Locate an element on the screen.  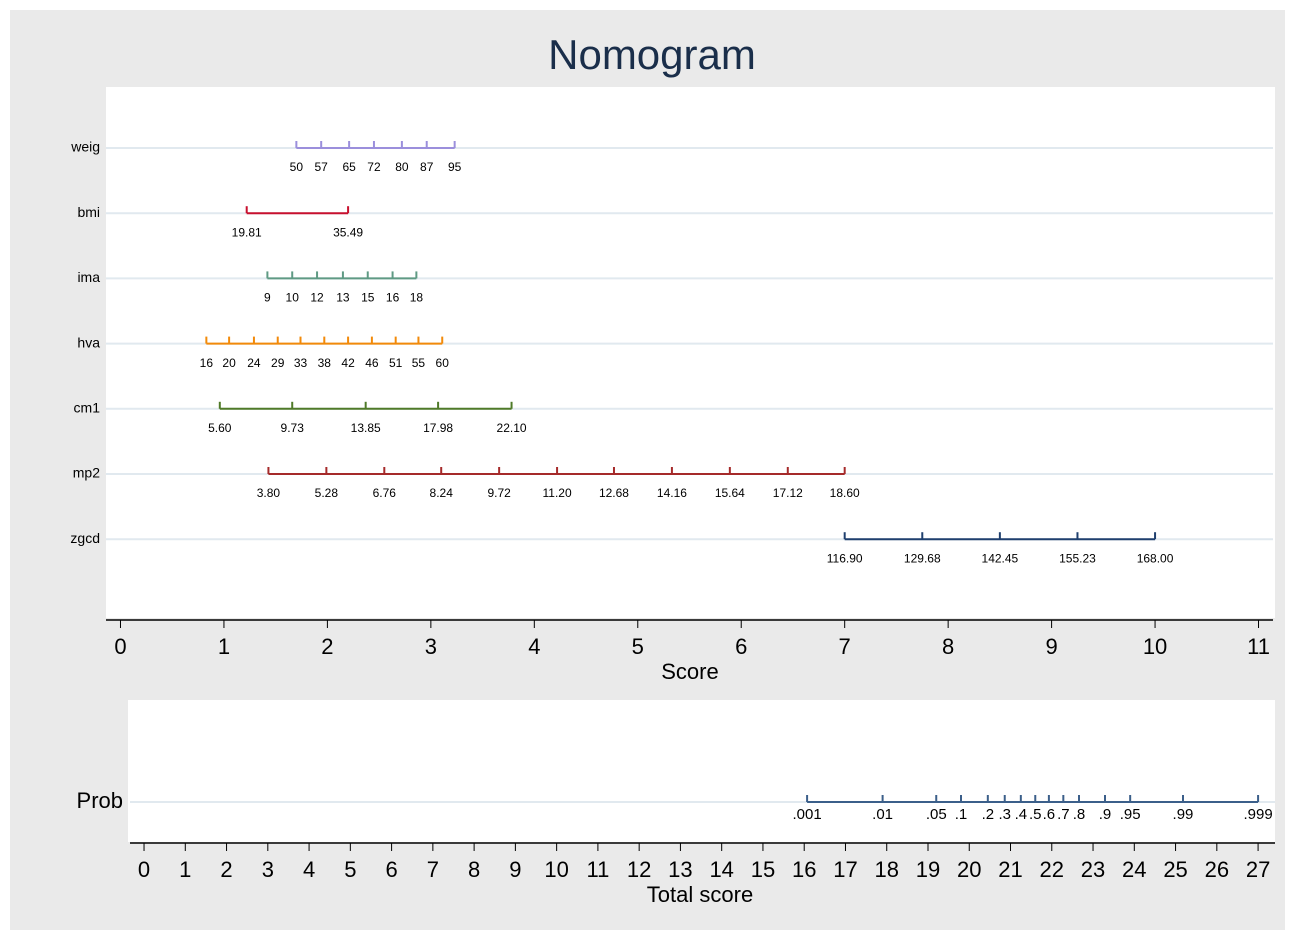
x-tick-label: 1 is located at coordinates (224, 646).